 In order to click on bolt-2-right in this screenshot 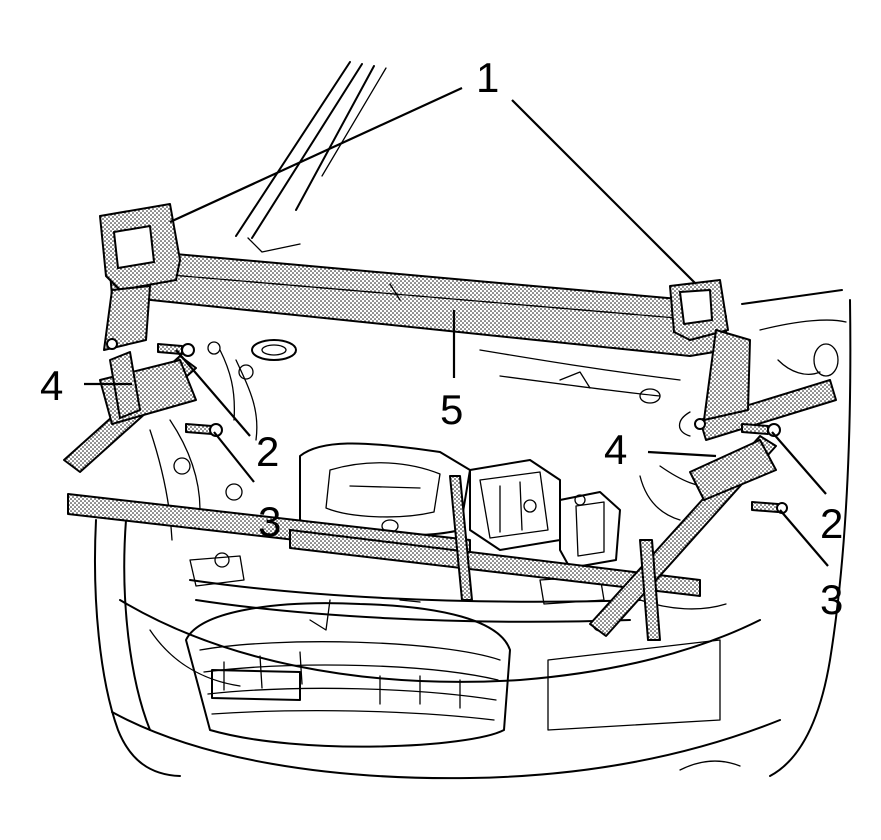, I will do `click(761, 430)`.